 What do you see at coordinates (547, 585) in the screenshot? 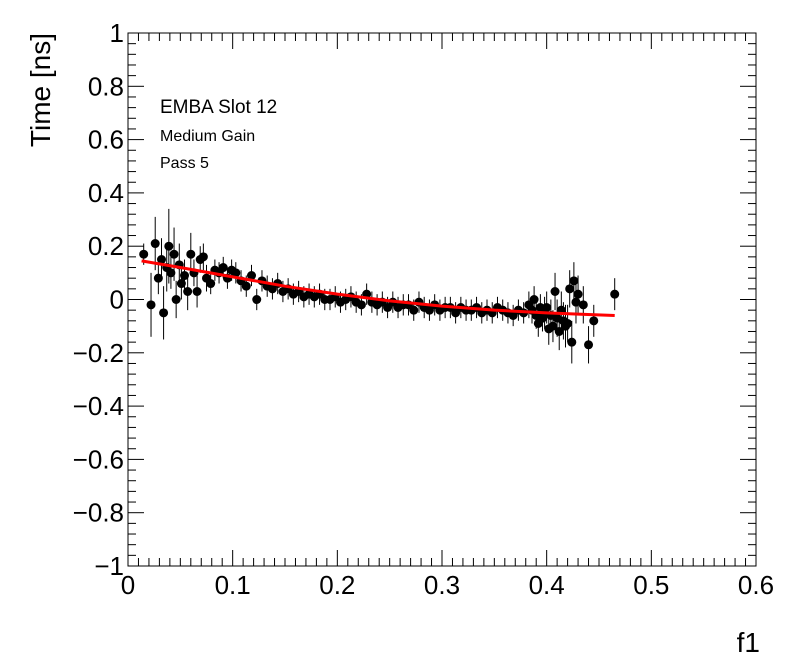
I see `x-tick-label: 0.4` at bounding box center [547, 585].